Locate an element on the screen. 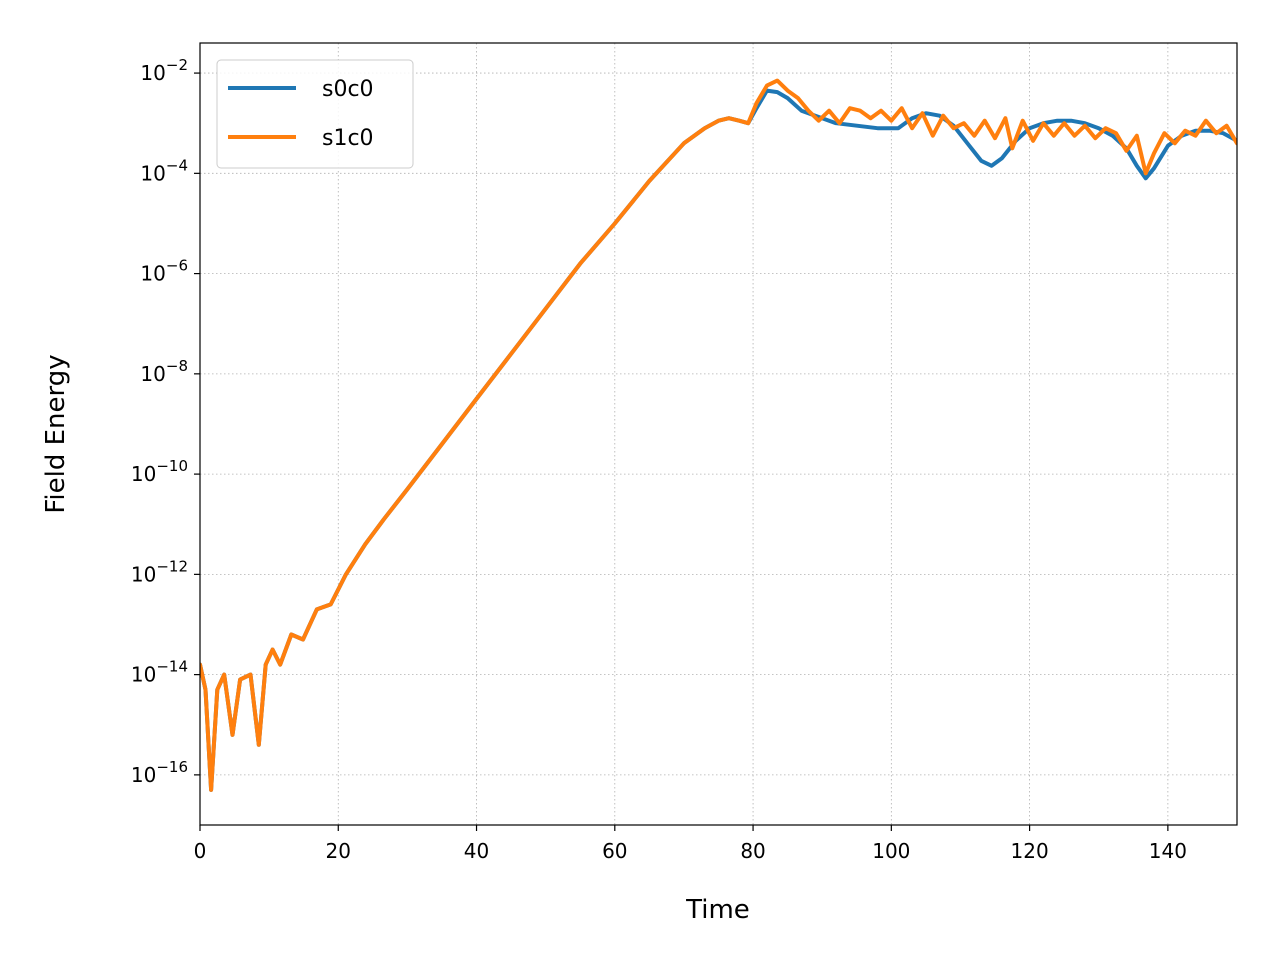  legend-box is located at coordinates (315, 114).